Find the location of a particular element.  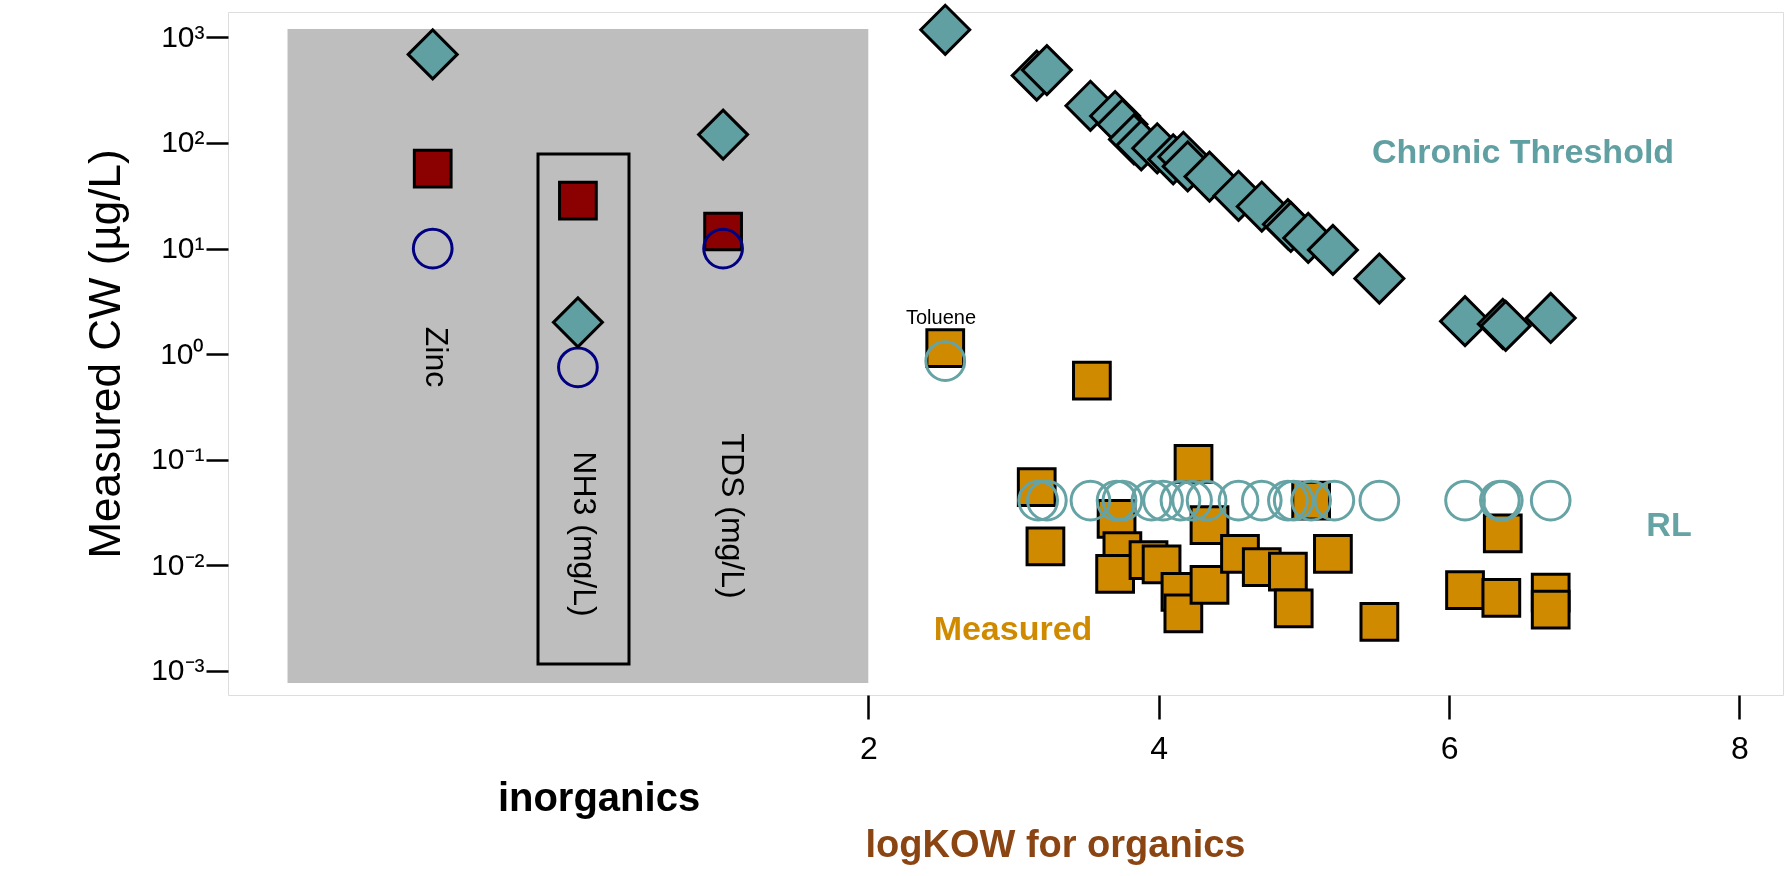

annotation: Zinc is located at coordinates (437, 357).